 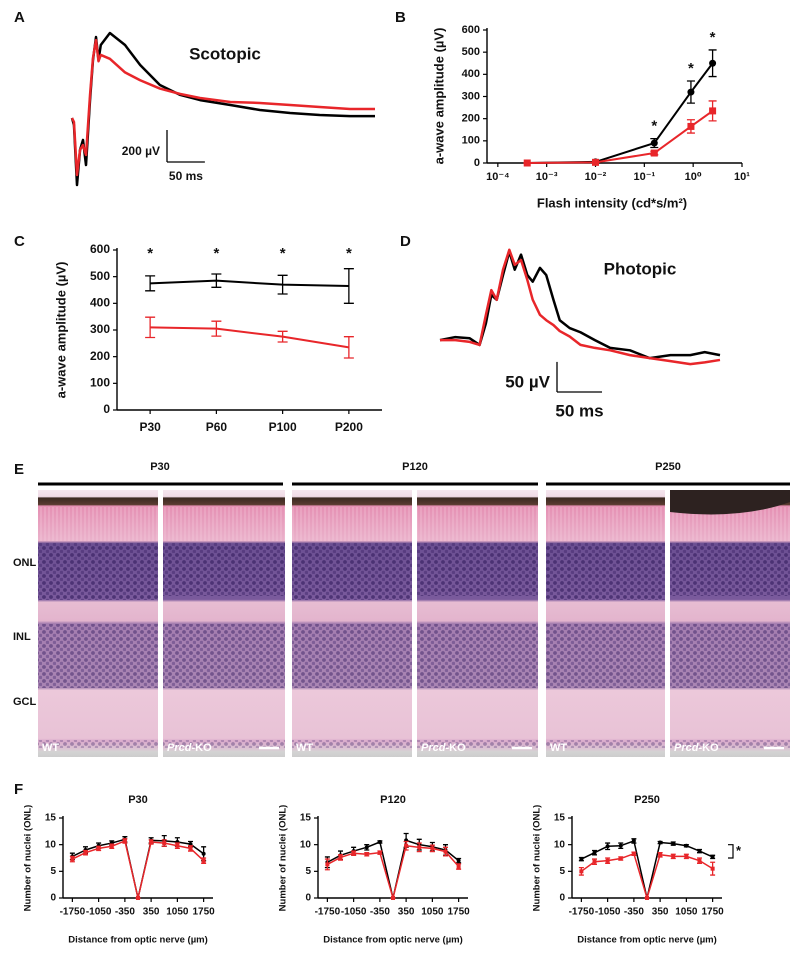 I want to click on x-axis-label: Flash intensity (cd*s/m²), so click(x=612, y=202).